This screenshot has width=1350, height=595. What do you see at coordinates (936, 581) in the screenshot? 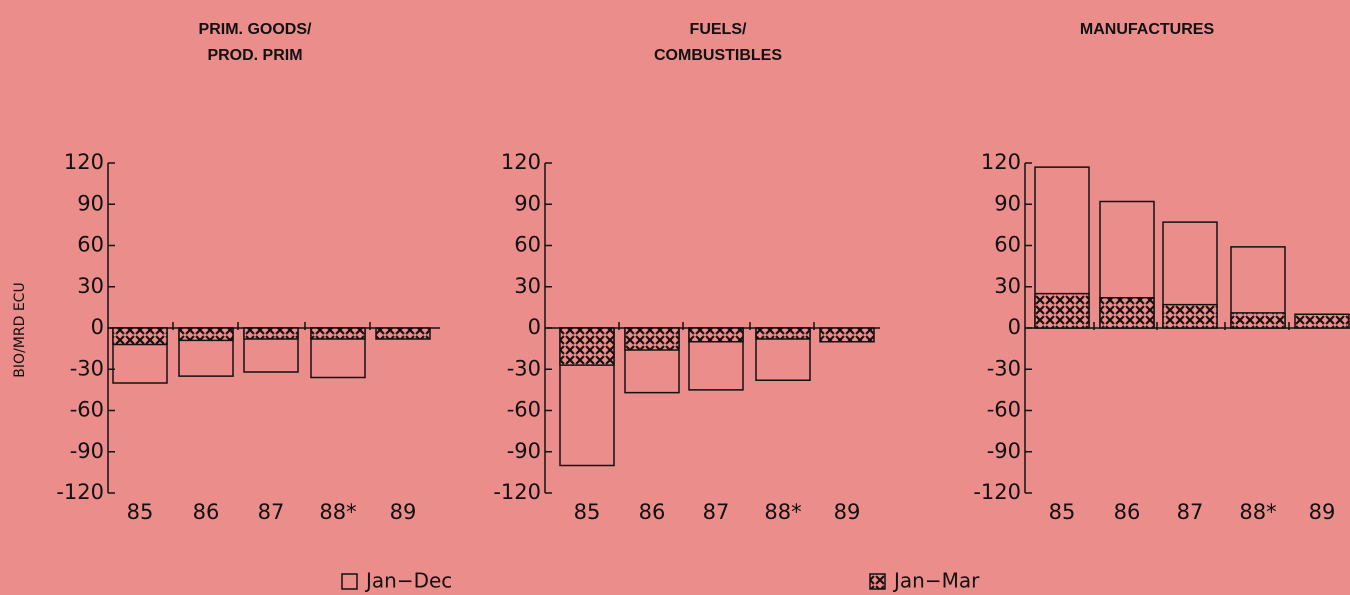
I see `legend-label: Jan−Mar` at bounding box center [936, 581].